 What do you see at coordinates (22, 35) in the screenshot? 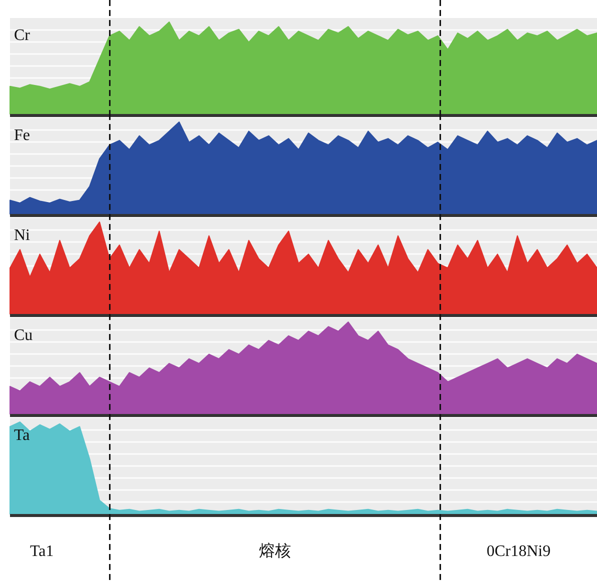
I see `text: Cr` at bounding box center [22, 35].